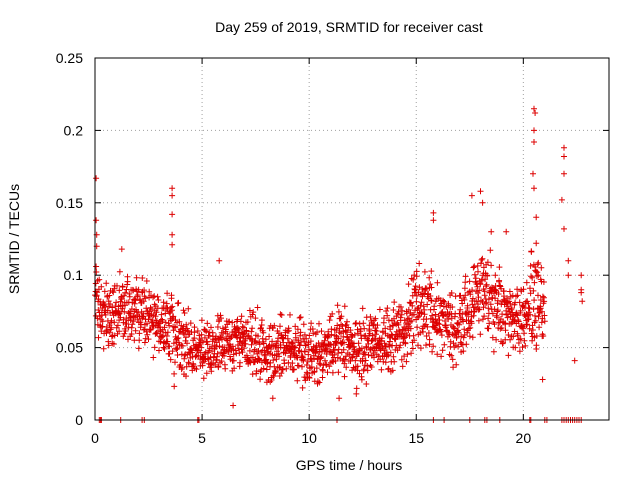 Image resolution: width=640 pixels, height=480 pixels. I want to click on x-axis-label: GPS time / hours, so click(349, 465).